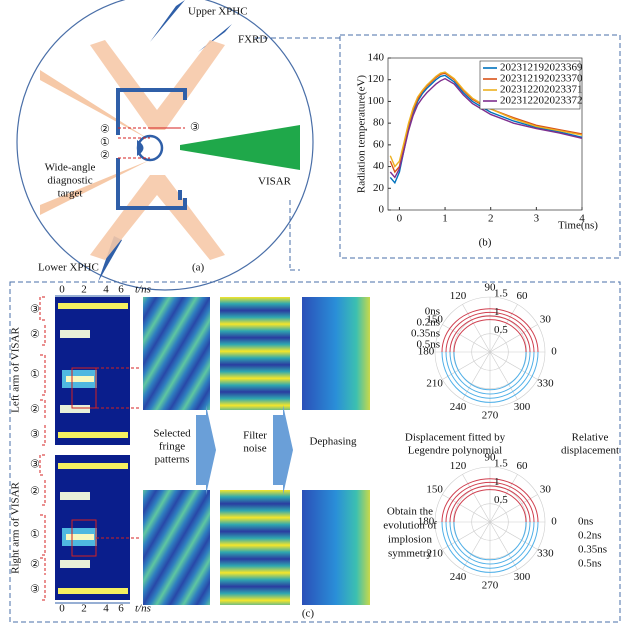 The image size is (630, 632). What do you see at coordinates (582, 219) in the screenshot?
I see `x-tick-label: 4` at bounding box center [582, 219].